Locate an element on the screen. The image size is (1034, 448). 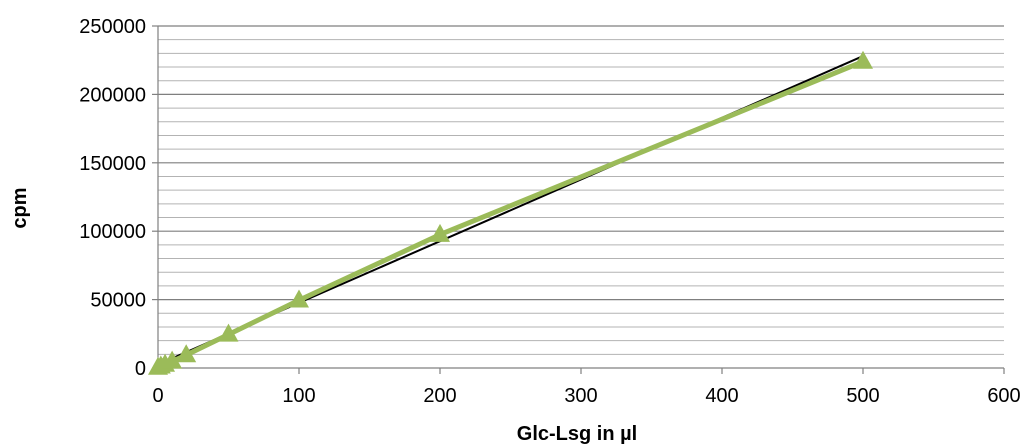
x-tick-label: 0 is located at coordinates (157, 396).